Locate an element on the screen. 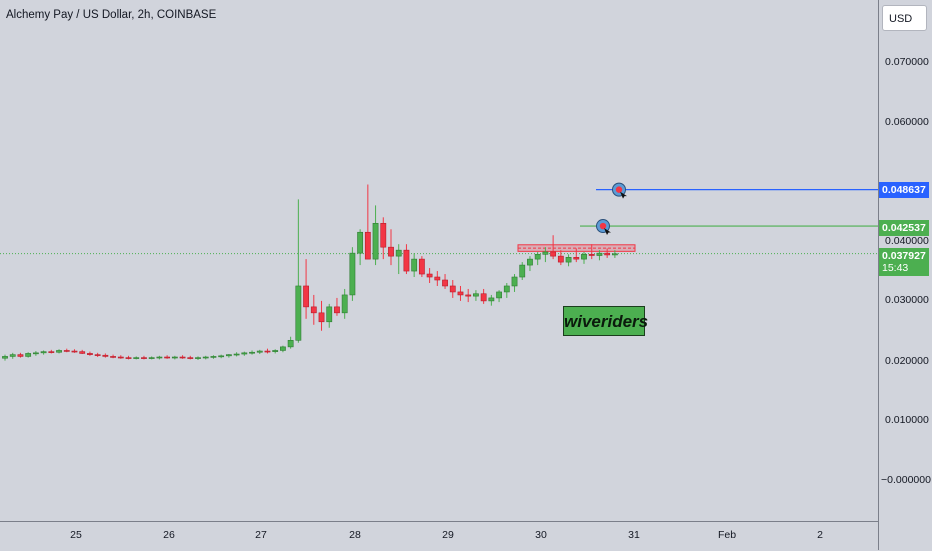 The image size is (932, 551). chart-title: Alchemy Pay / US Dollar, 2h, COINBASE is located at coordinates (111, 15).